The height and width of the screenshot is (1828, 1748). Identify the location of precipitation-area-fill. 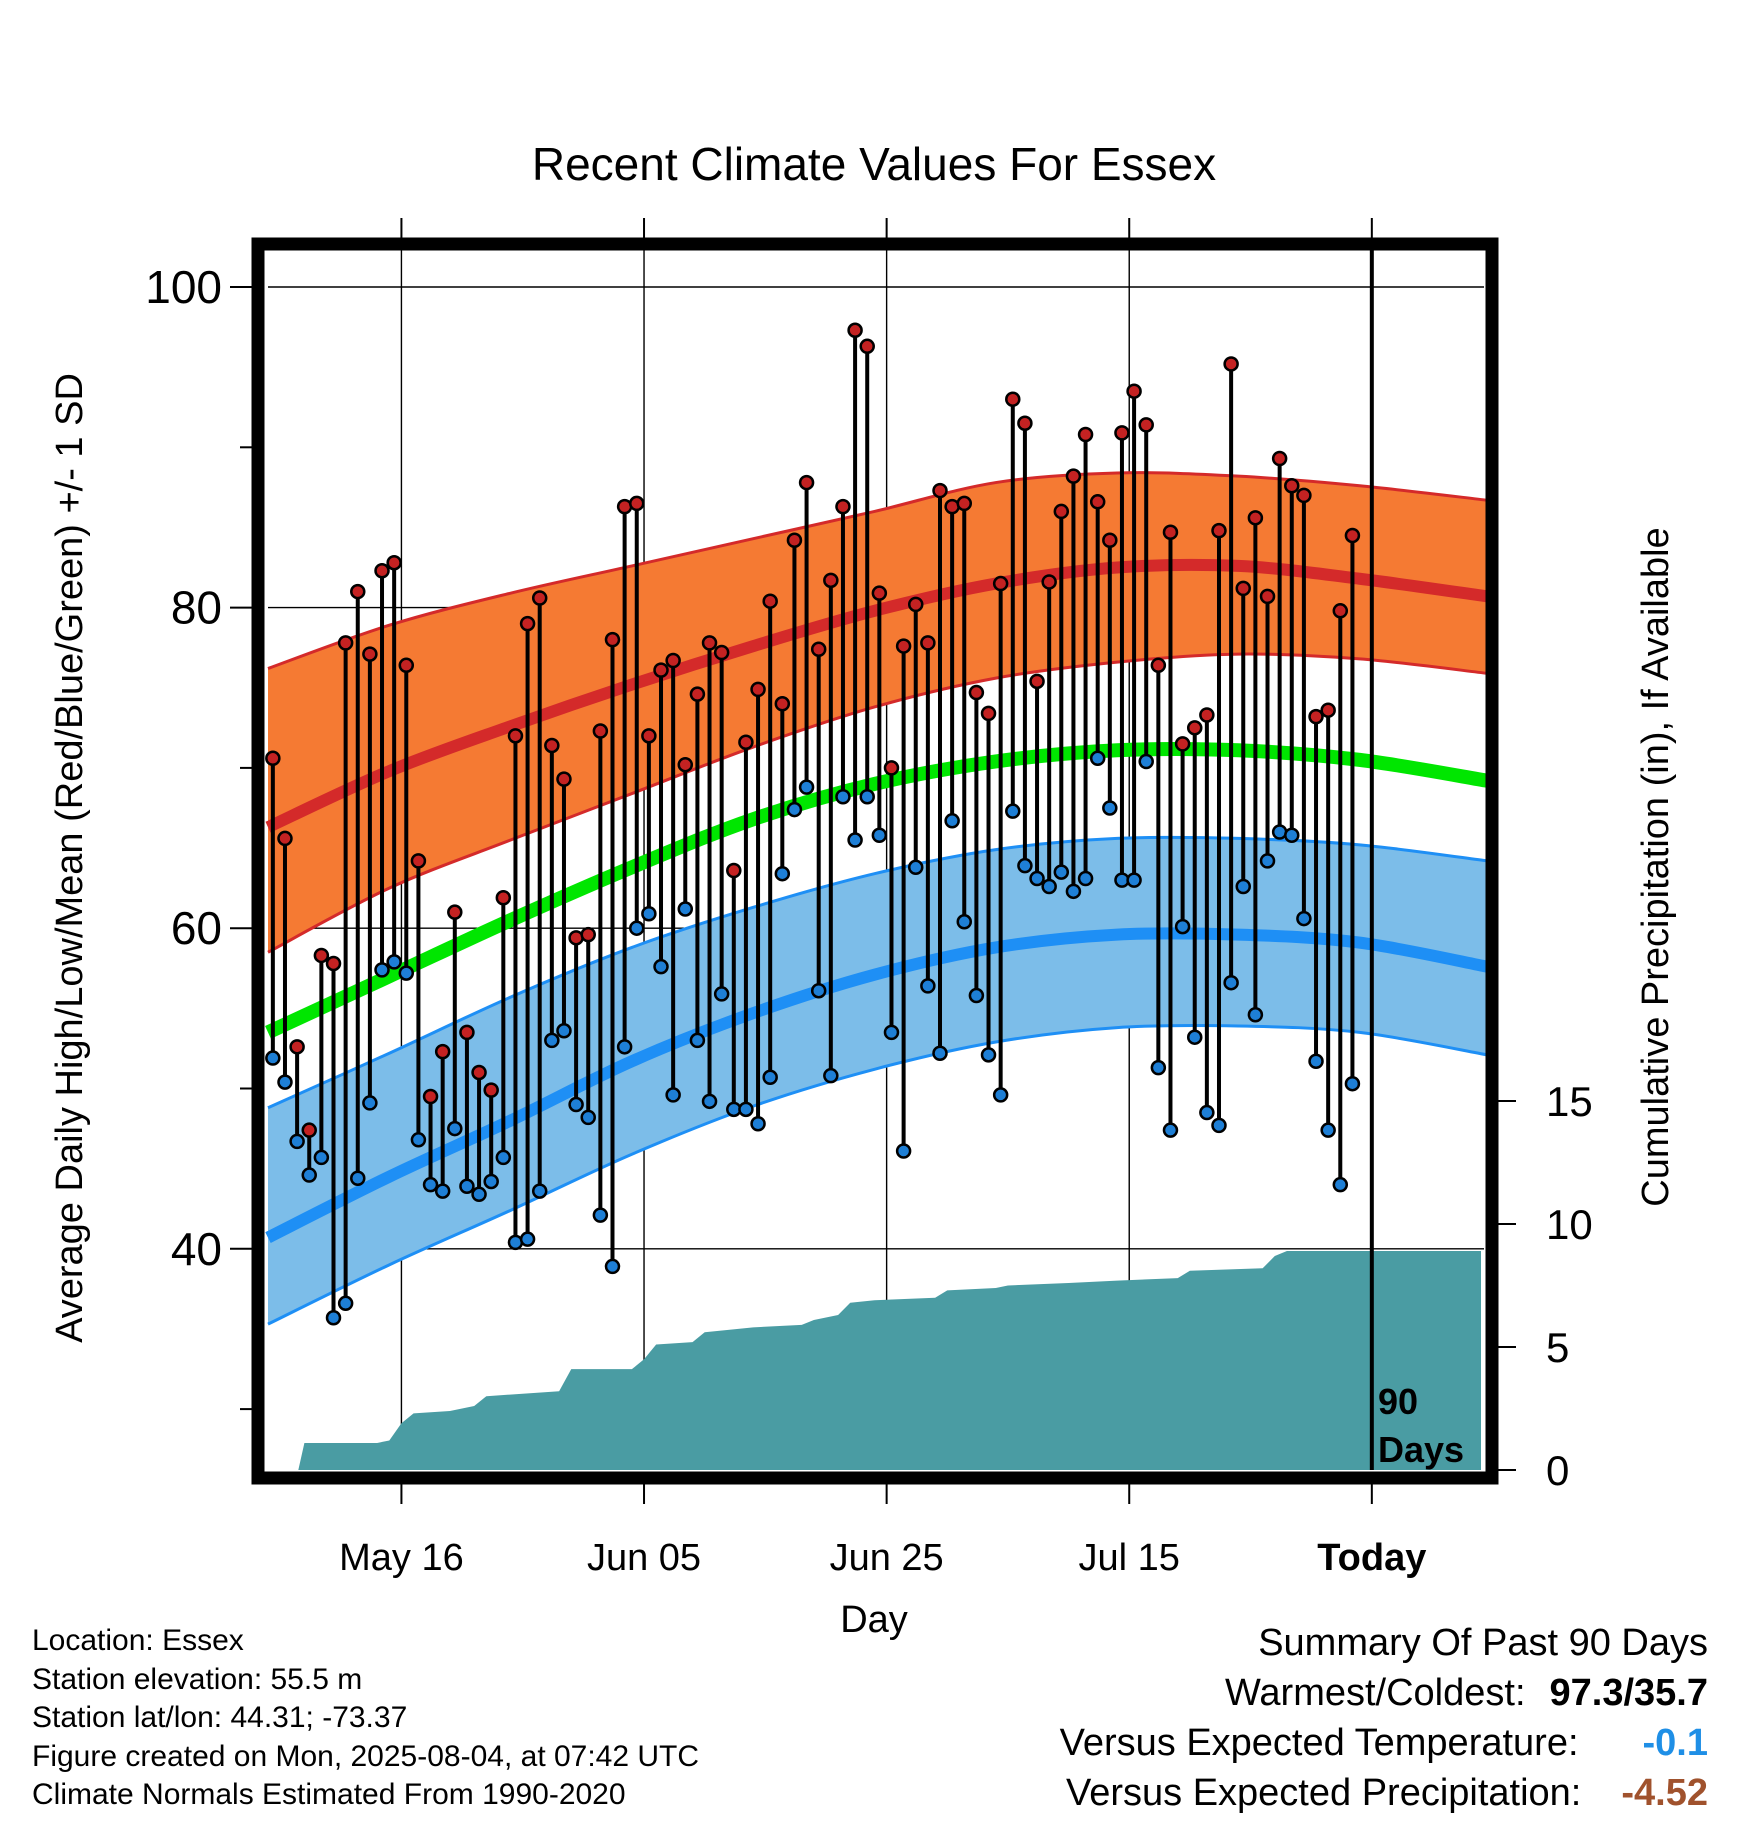
(874, 1360).